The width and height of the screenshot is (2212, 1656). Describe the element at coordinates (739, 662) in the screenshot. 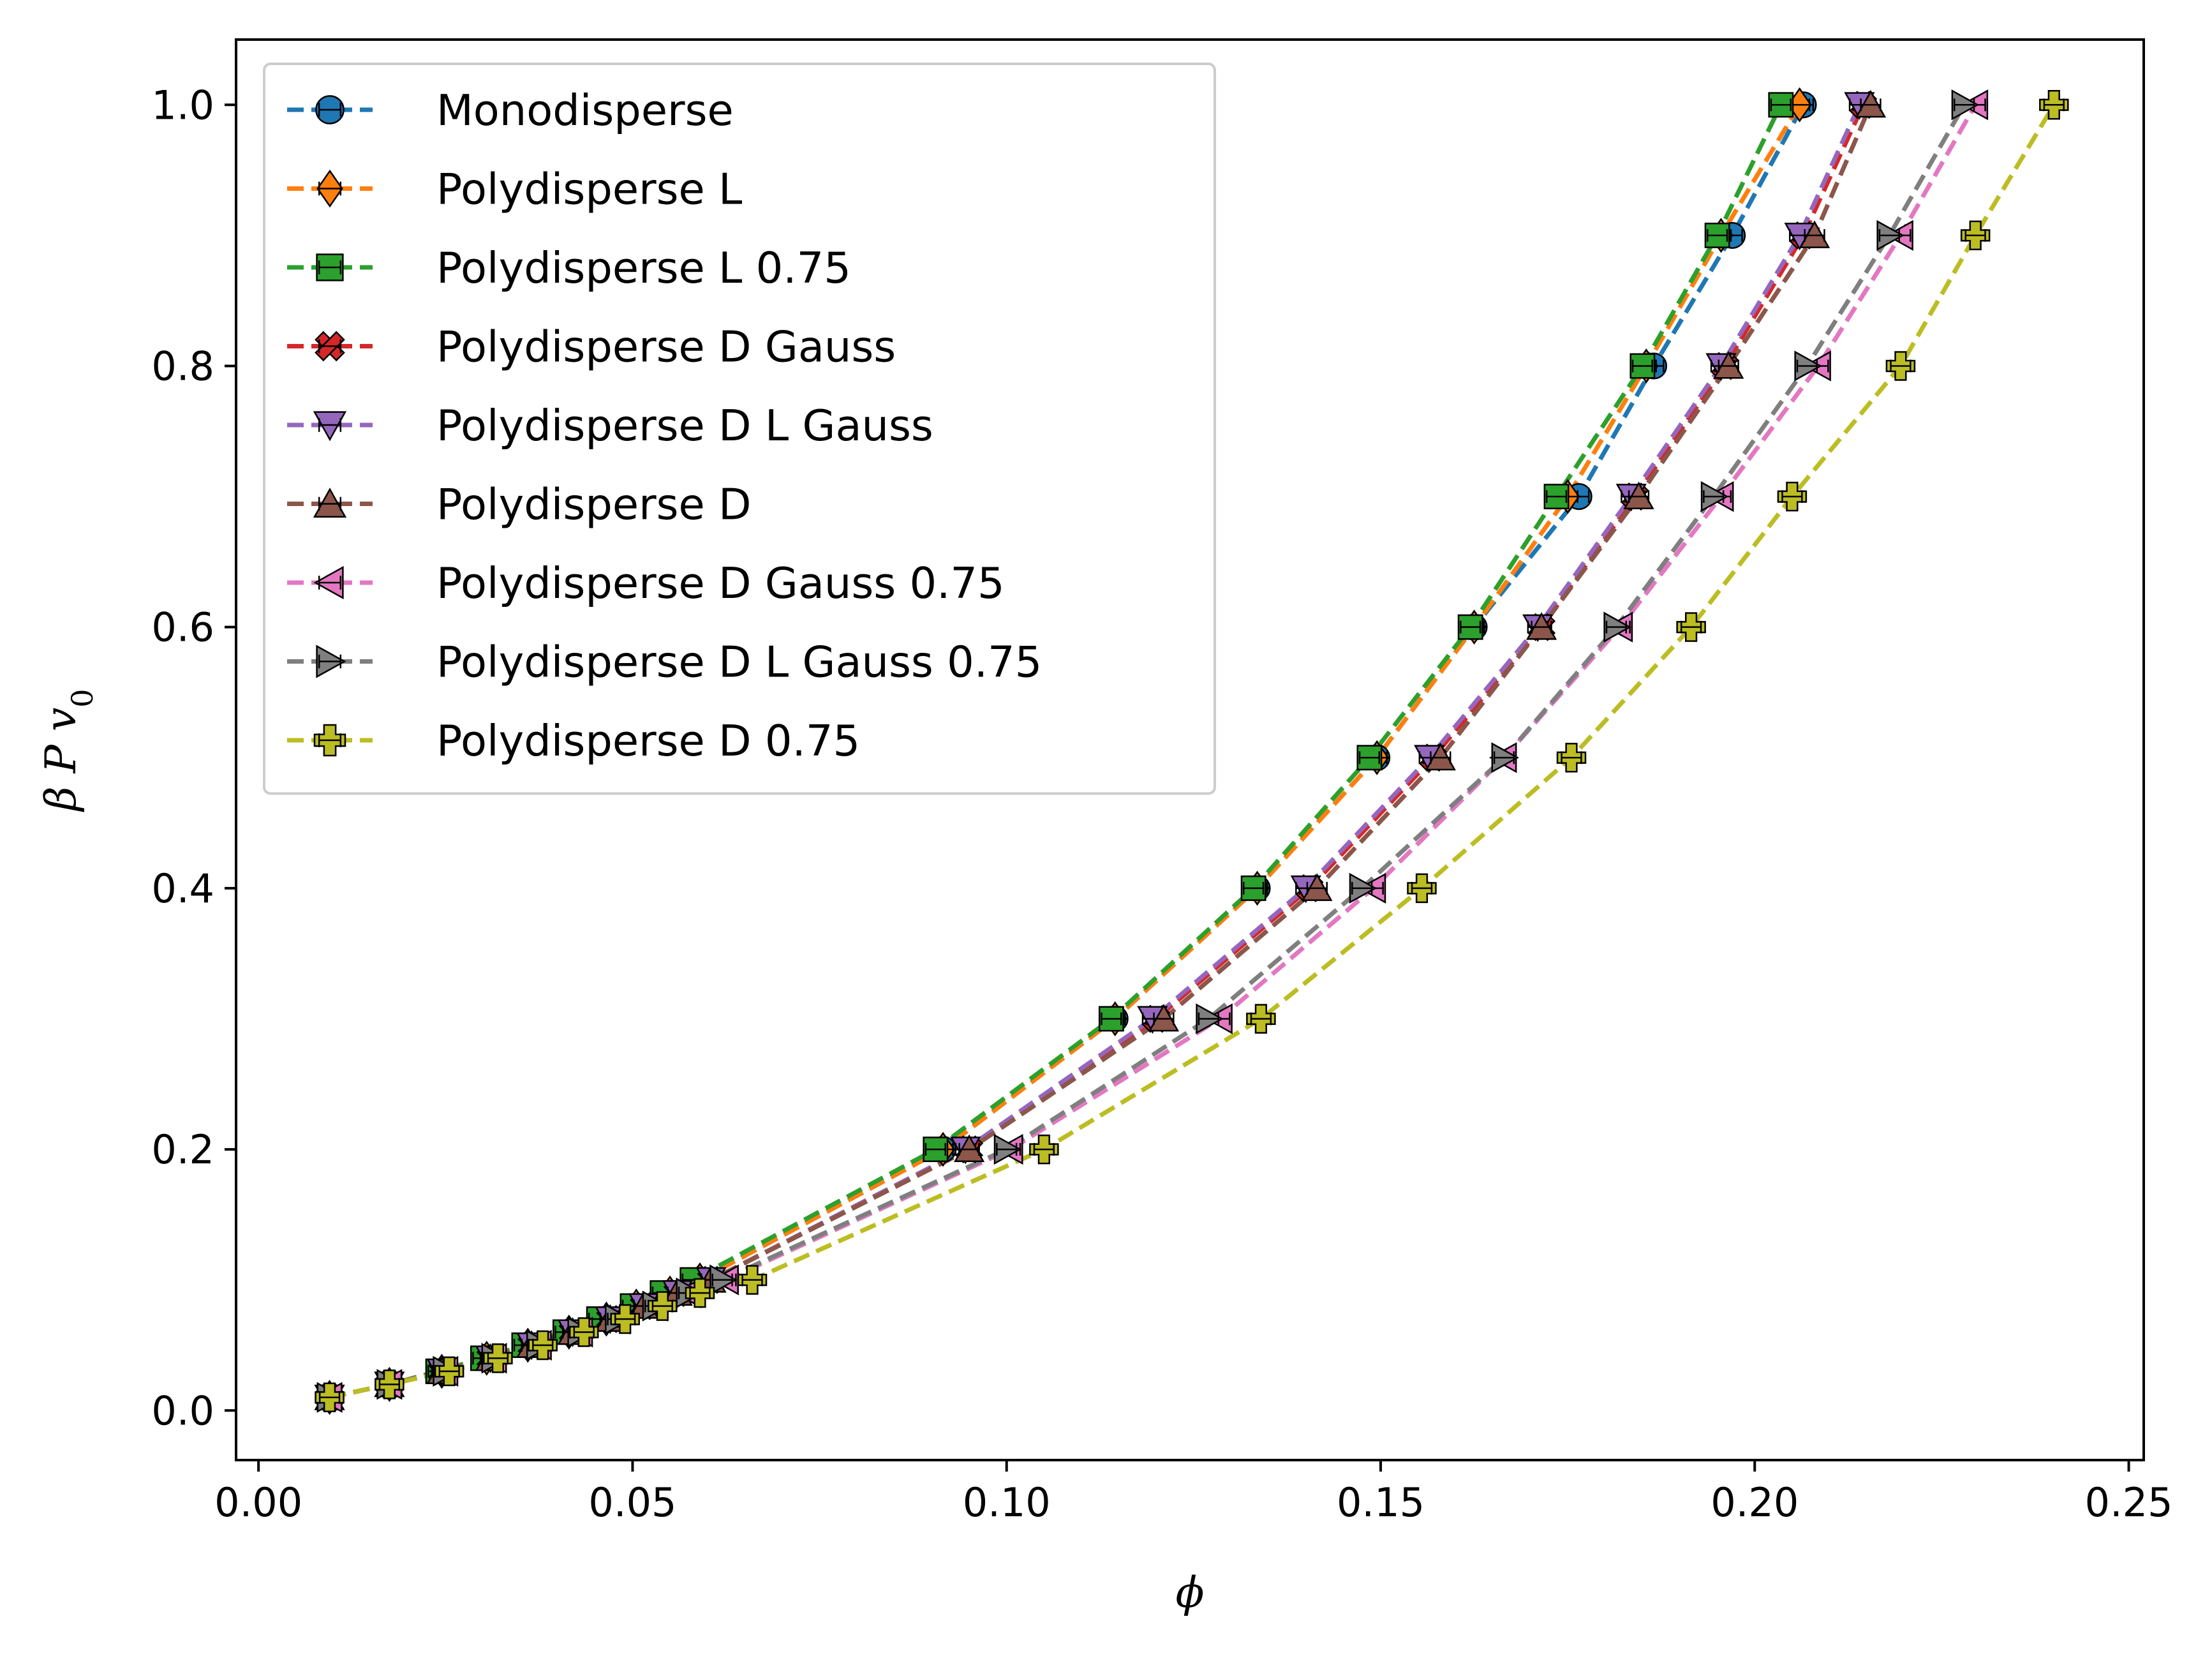

I see `legend-label: Polydisperse D L Gauss 0.75` at that location.